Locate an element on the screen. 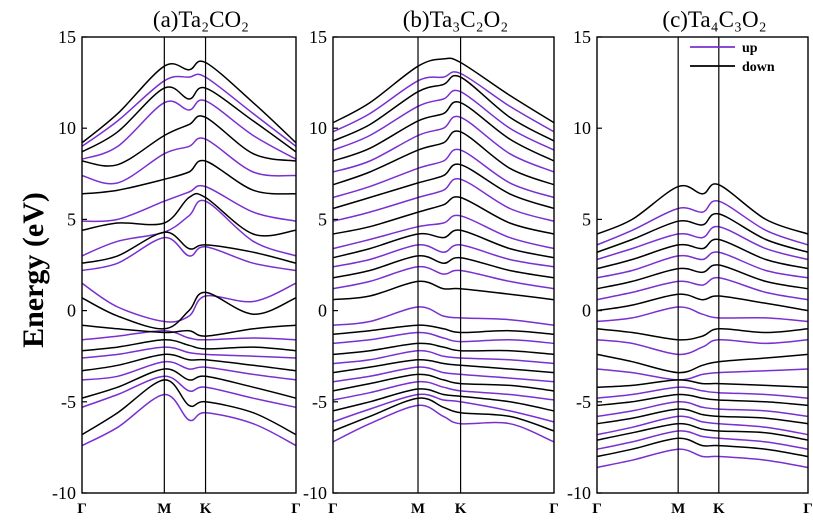  panel-title: (b)Ta₃C₂O₂ is located at coordinates (455, 19).